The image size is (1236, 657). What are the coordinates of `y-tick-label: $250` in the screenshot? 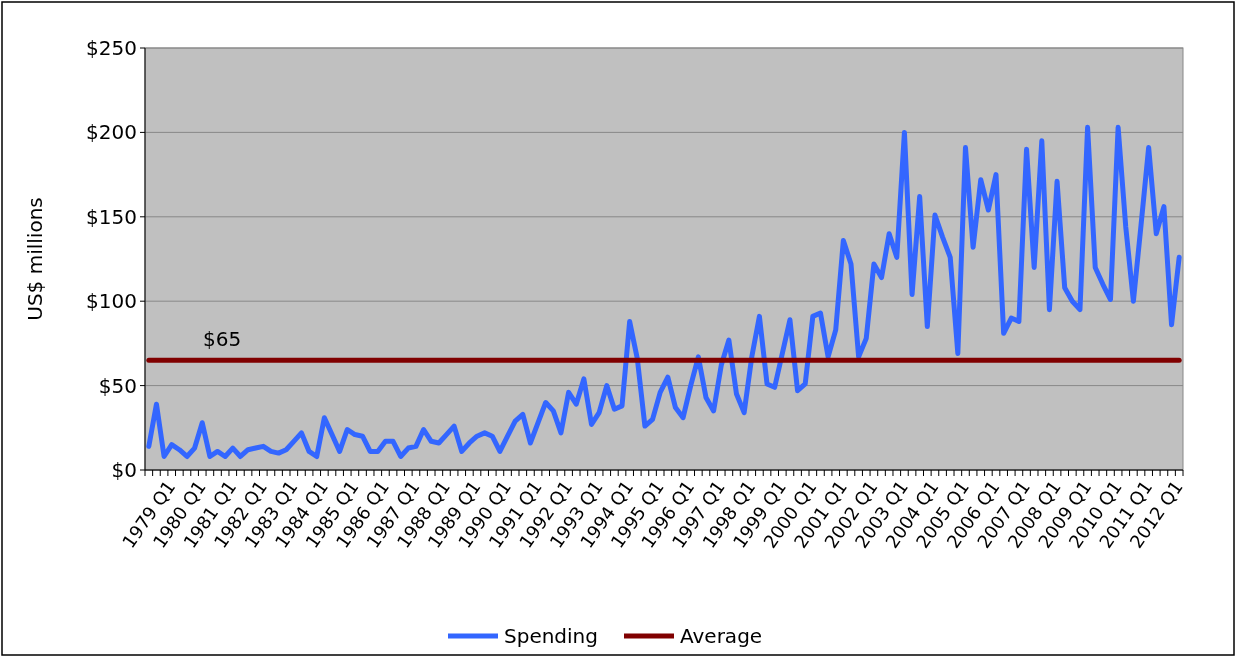 It's located at (111, 48).